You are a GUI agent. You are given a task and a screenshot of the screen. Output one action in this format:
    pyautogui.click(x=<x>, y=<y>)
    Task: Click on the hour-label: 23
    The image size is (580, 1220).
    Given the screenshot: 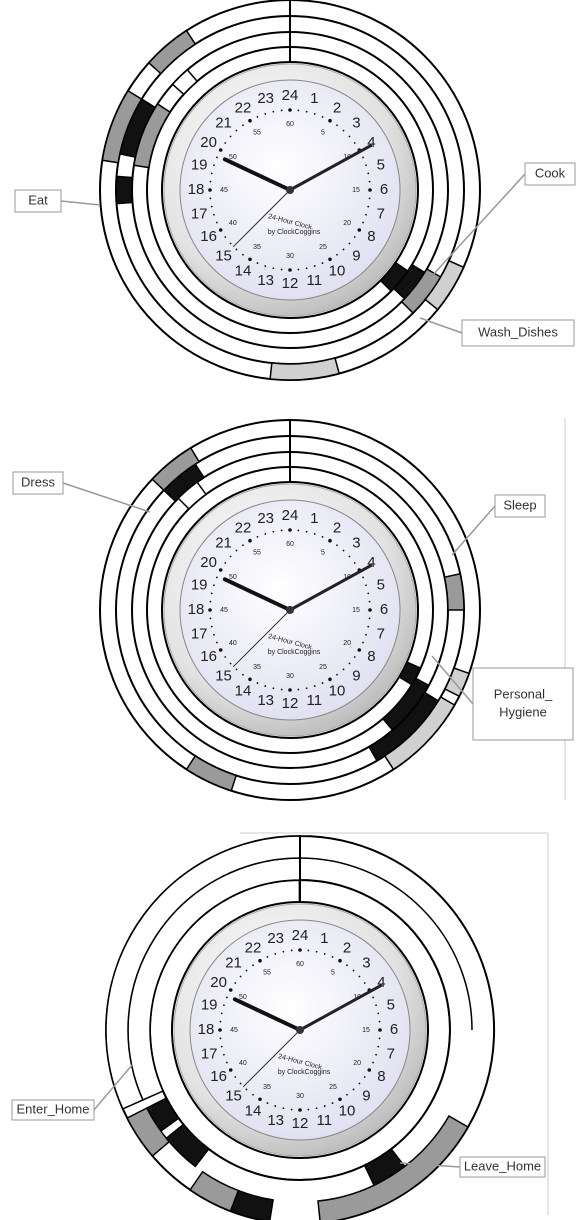 What is the action you would take?
    pyautogui.click(x=265, y=518)
    